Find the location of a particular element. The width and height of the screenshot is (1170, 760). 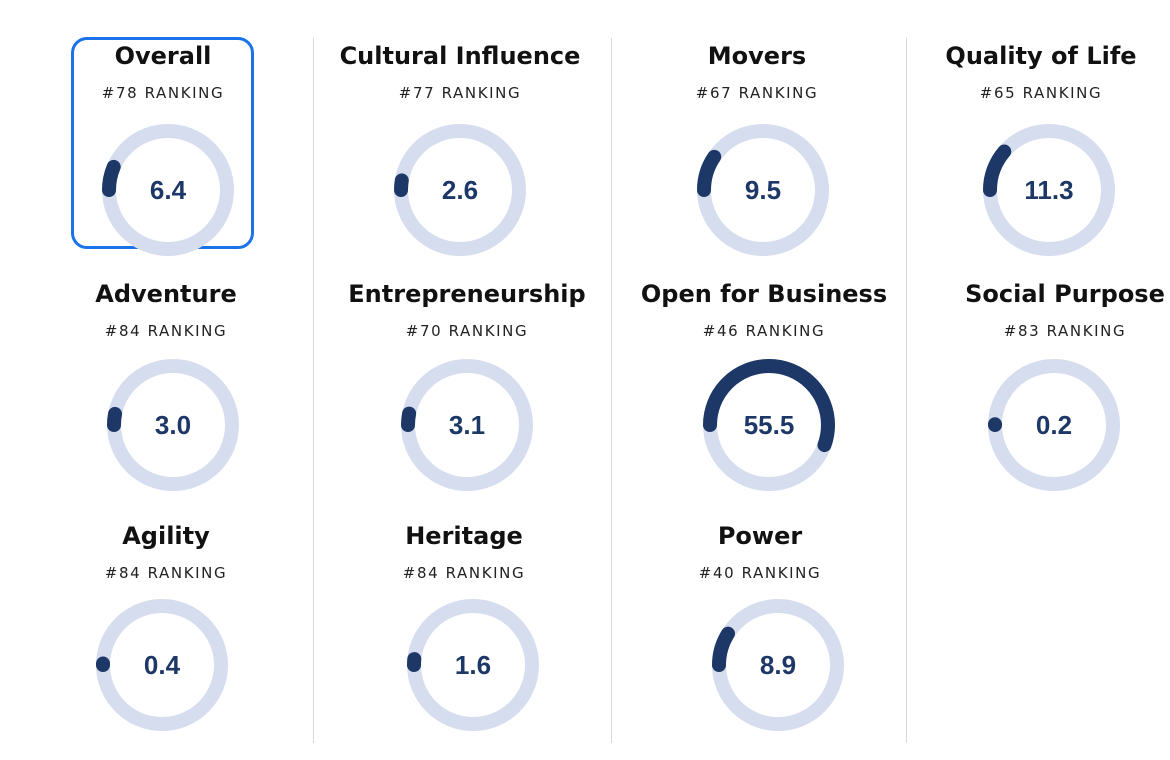

metric-card-adventure: Adventure #84 RANKING 3.0 is located at coordinates (166, 393).